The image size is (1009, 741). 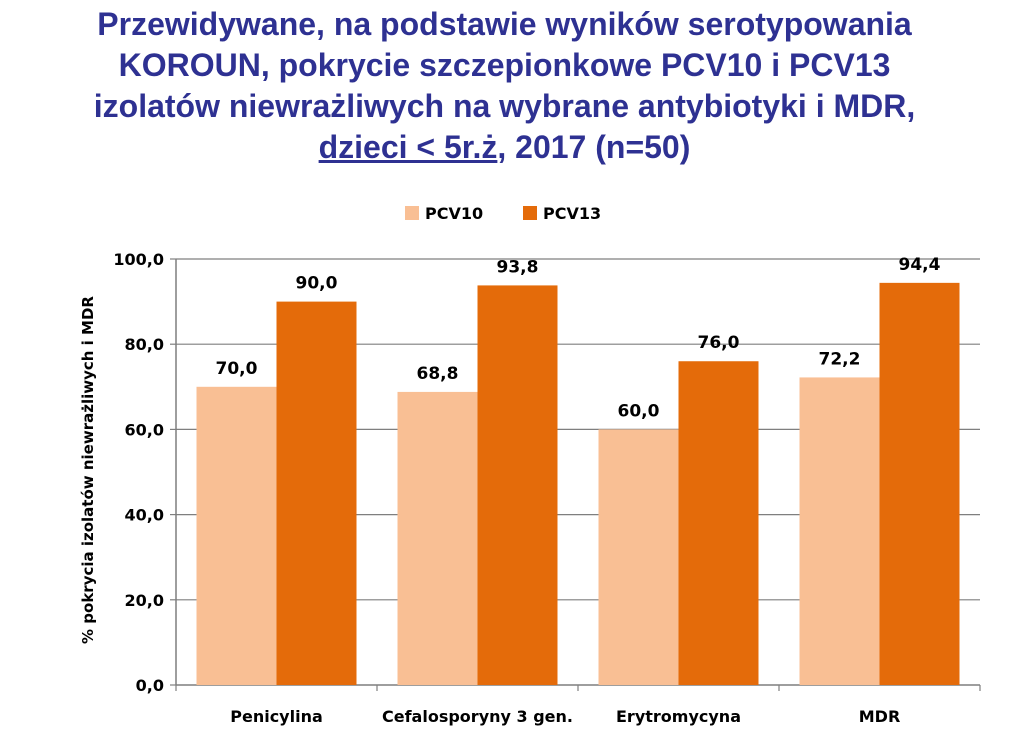 What do you see at coordinates (276, 716) in the screenshot?
I see `x-tick-label: Penicylina` at bounding box center [276, 716].